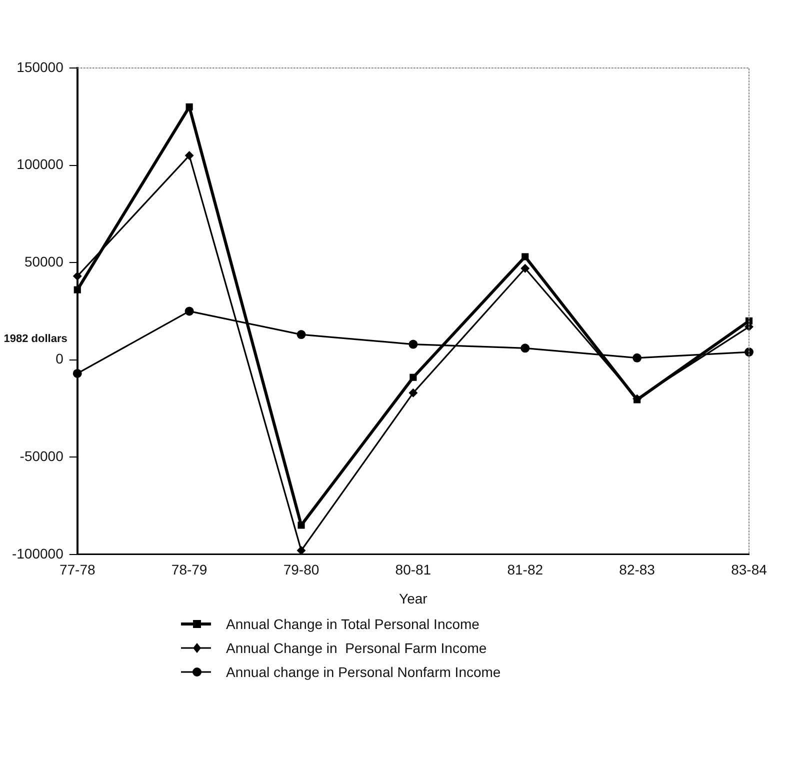  Describe the element at coordinates (42, 456) in the screenshot. I see `y-tick-label: -50000` at that location.